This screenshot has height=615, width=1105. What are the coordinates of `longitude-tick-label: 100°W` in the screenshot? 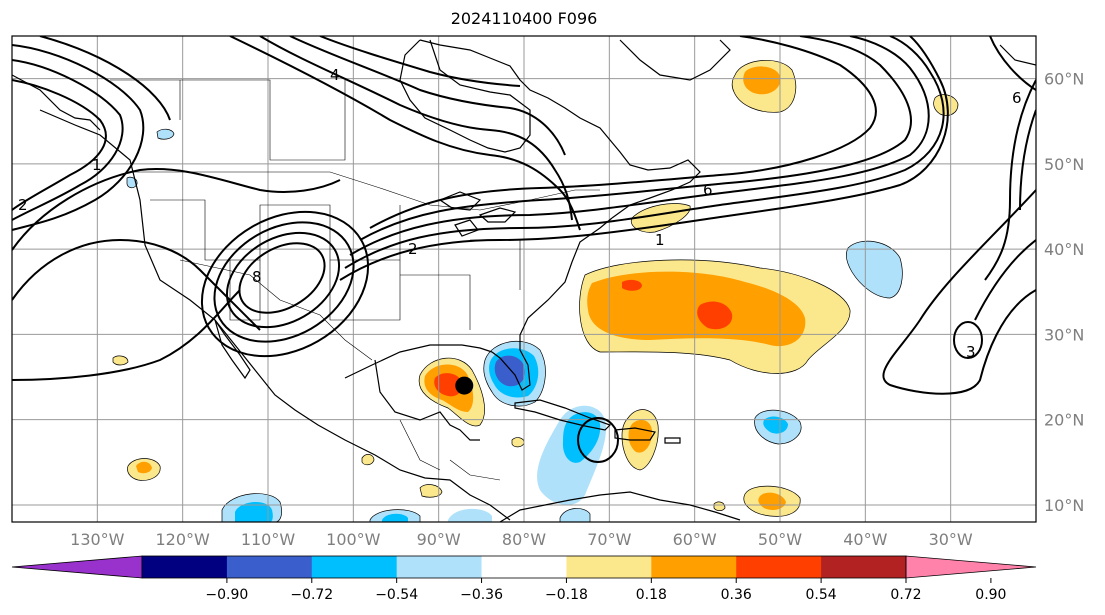 It's located at (353, 539).